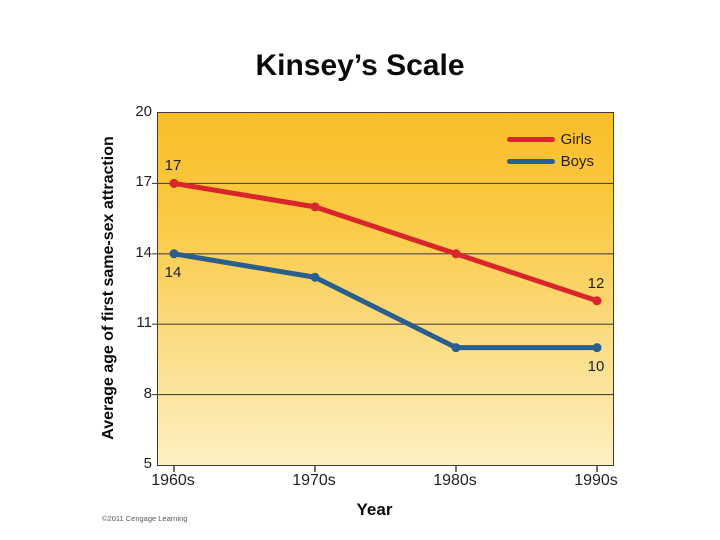  Describe the element at coordinates (385, 301) in the screenshot. I see `boys-line` at that location.